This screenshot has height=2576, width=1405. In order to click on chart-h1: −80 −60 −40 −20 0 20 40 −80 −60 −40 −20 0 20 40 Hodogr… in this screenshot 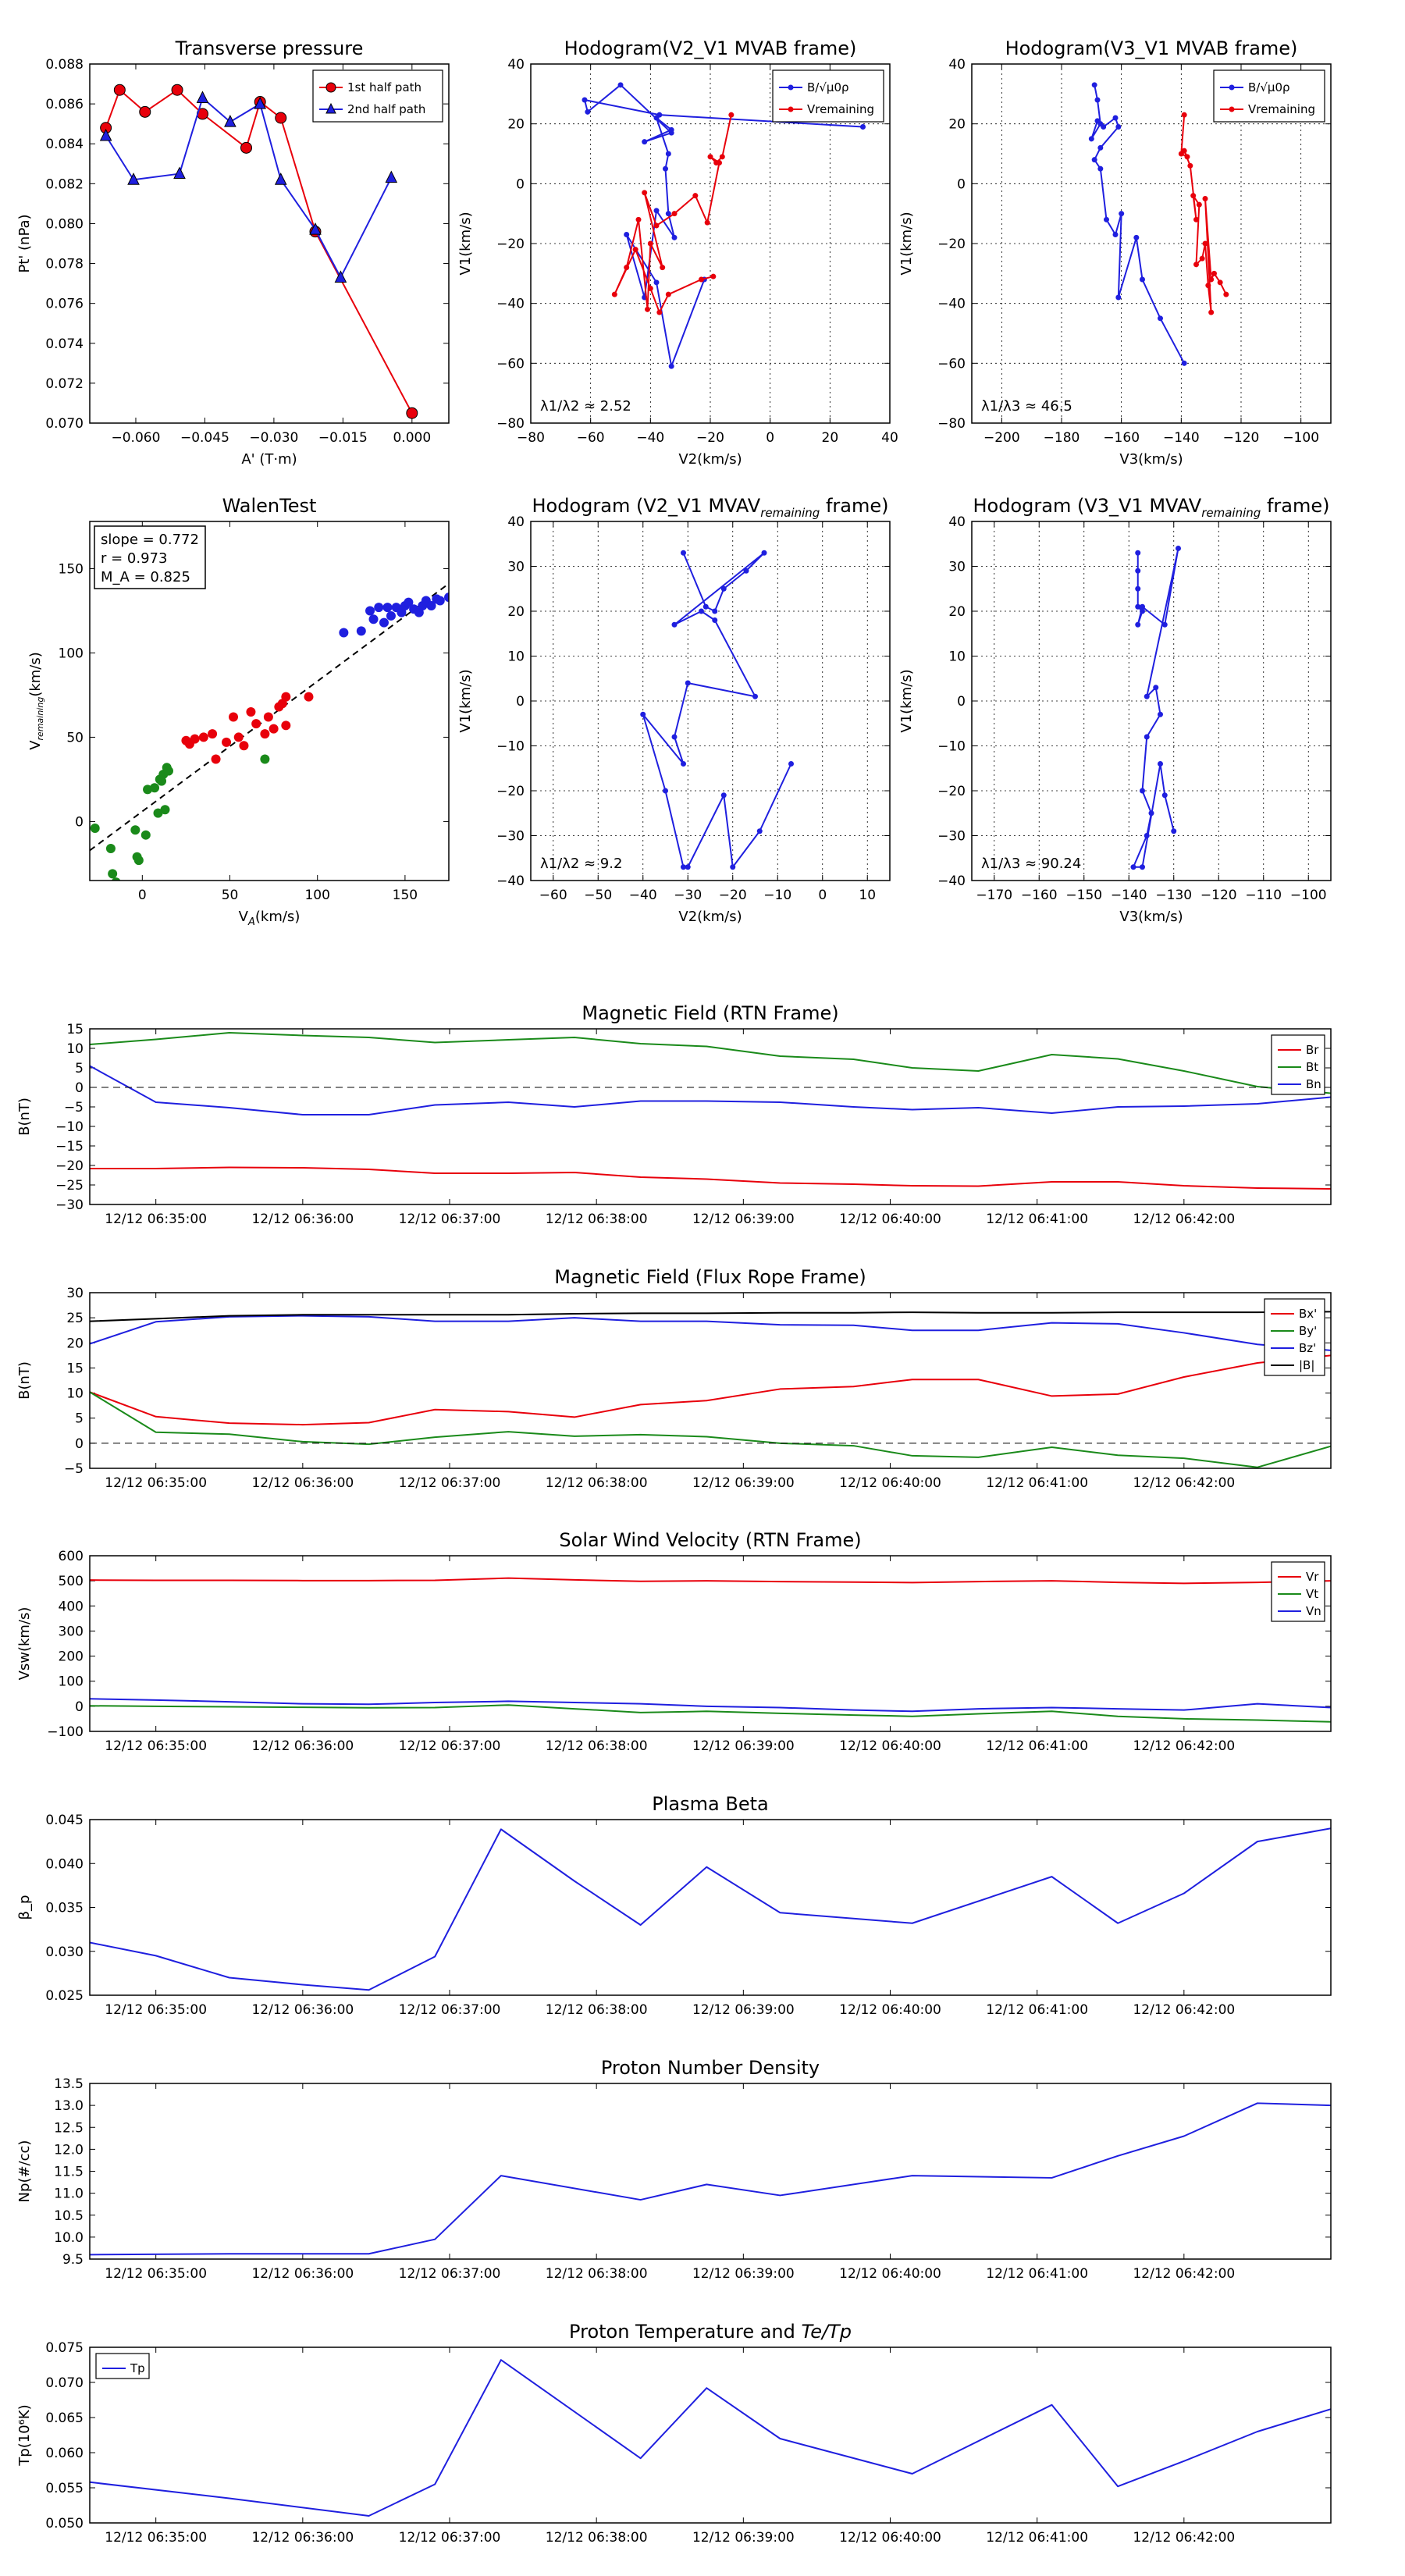, I will do `click(678, 252)`.